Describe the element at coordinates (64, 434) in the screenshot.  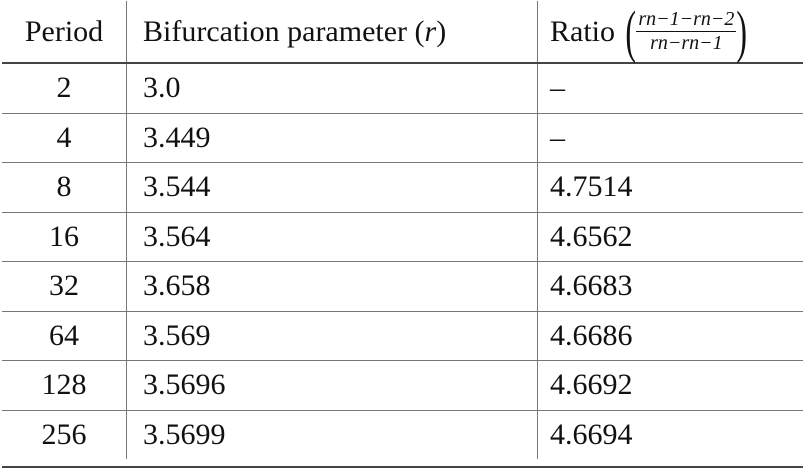
I see `period-cell: 256` at that location.